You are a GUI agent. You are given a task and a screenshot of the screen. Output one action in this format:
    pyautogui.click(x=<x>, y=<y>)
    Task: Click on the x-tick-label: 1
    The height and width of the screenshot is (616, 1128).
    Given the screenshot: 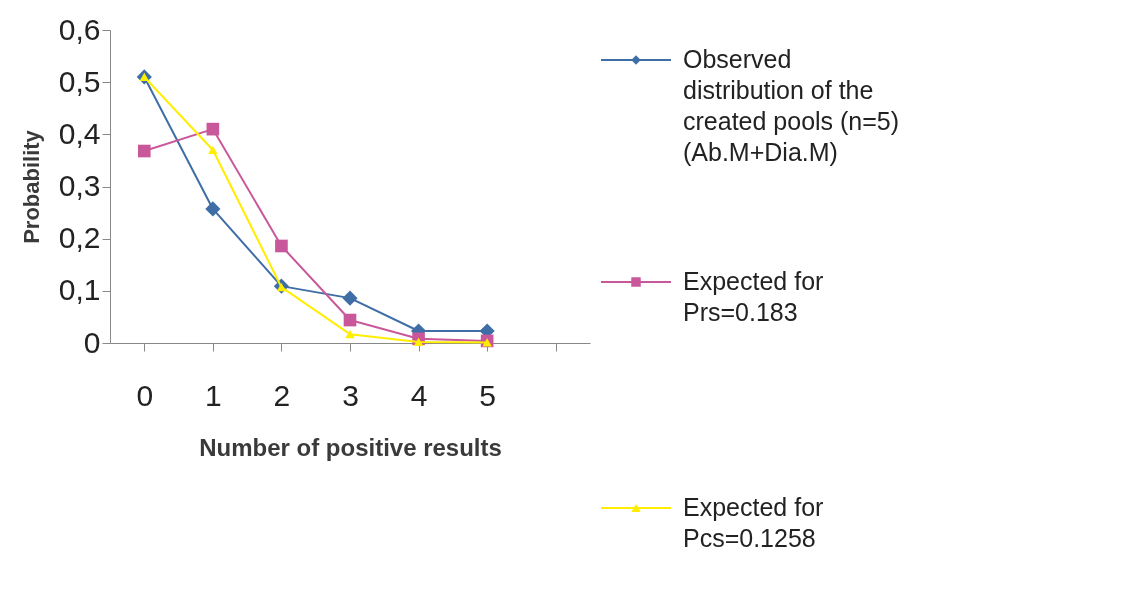 What is the action you would take?
    pyautogui.click(x=213, y=395)
    